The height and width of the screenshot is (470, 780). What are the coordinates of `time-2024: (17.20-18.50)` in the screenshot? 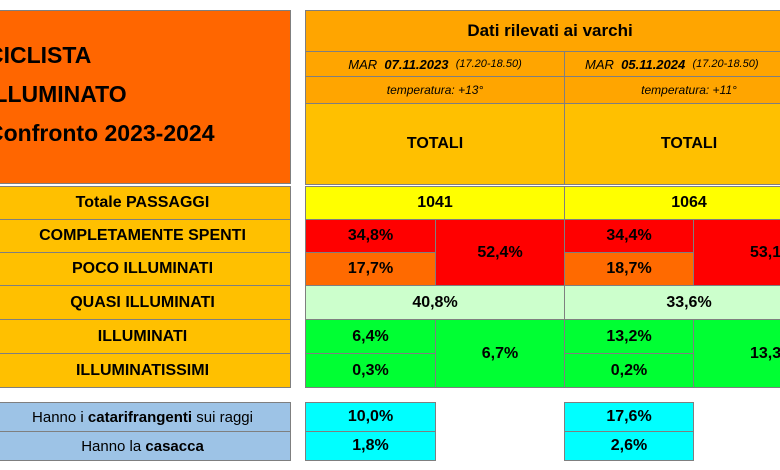 It's located at (725, 64).